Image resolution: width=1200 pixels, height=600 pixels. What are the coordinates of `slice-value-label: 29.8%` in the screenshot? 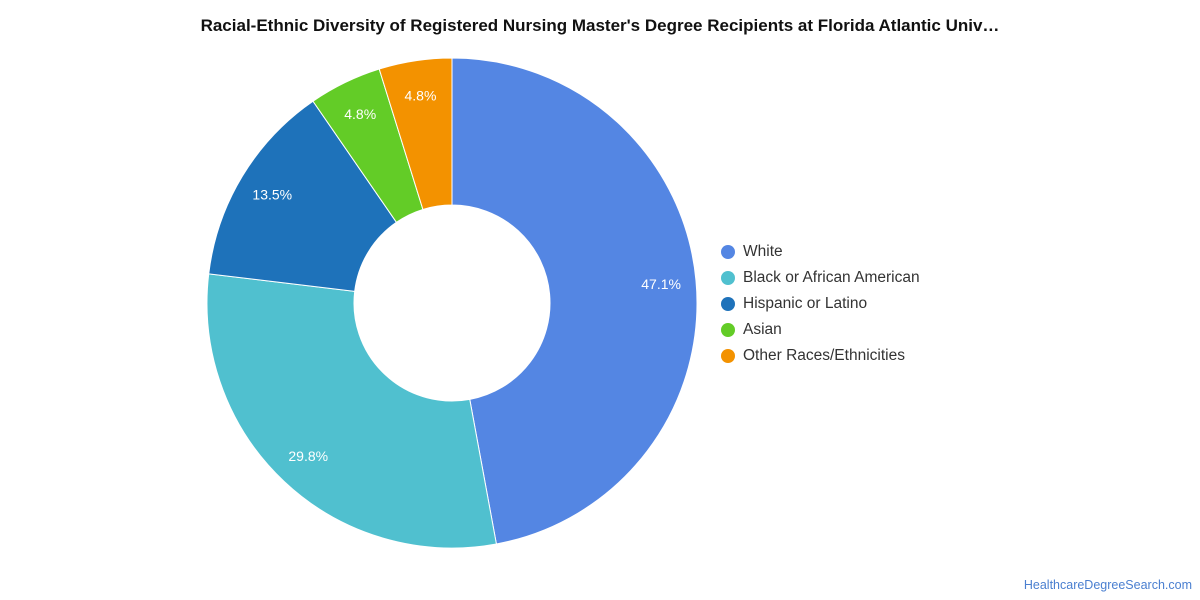 It's located at (308, 456).